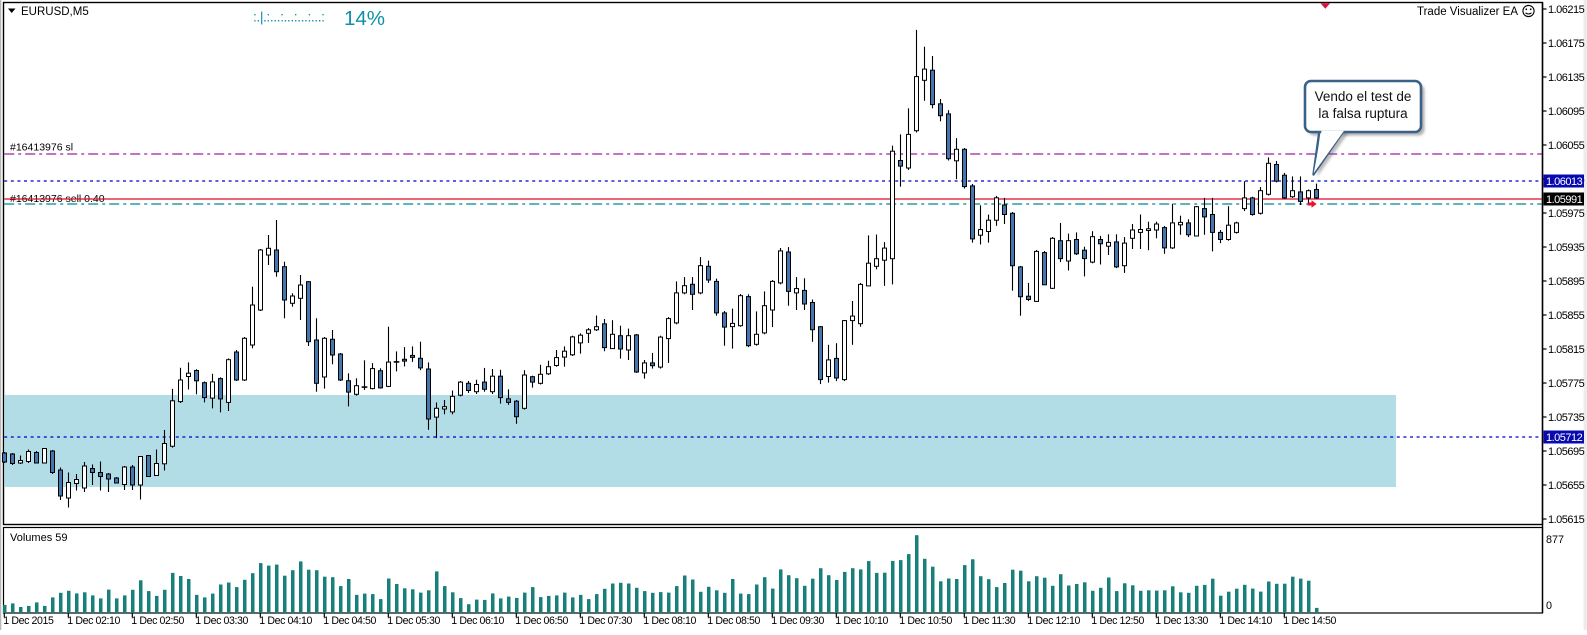  I want to click on svg-text: 1.05655, so click(1566, 486).